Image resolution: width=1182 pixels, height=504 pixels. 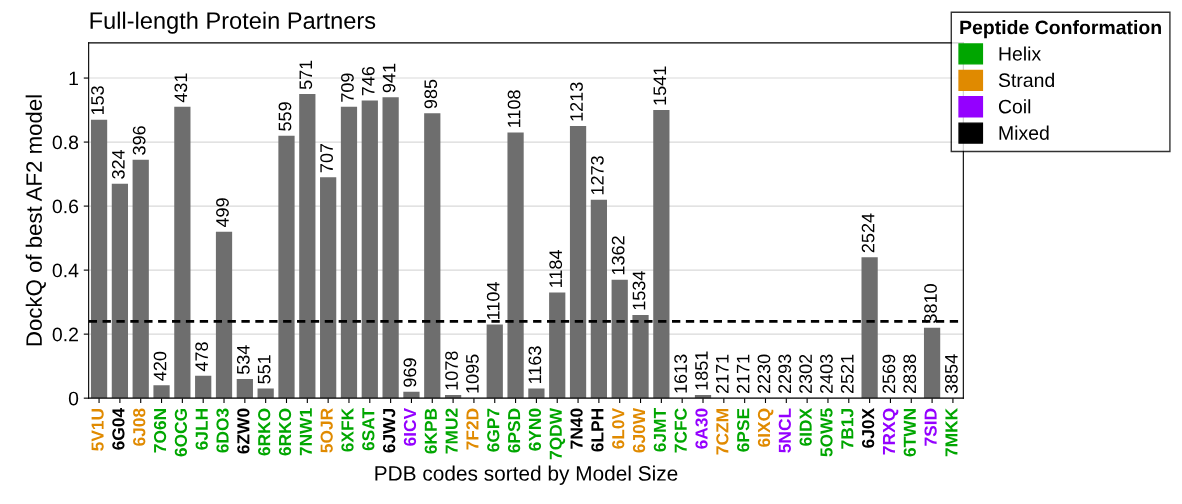 What do you see at coordinates (264, 369) in the screenshot?
I see `annotation: 551` at bounding box center [264, 369].